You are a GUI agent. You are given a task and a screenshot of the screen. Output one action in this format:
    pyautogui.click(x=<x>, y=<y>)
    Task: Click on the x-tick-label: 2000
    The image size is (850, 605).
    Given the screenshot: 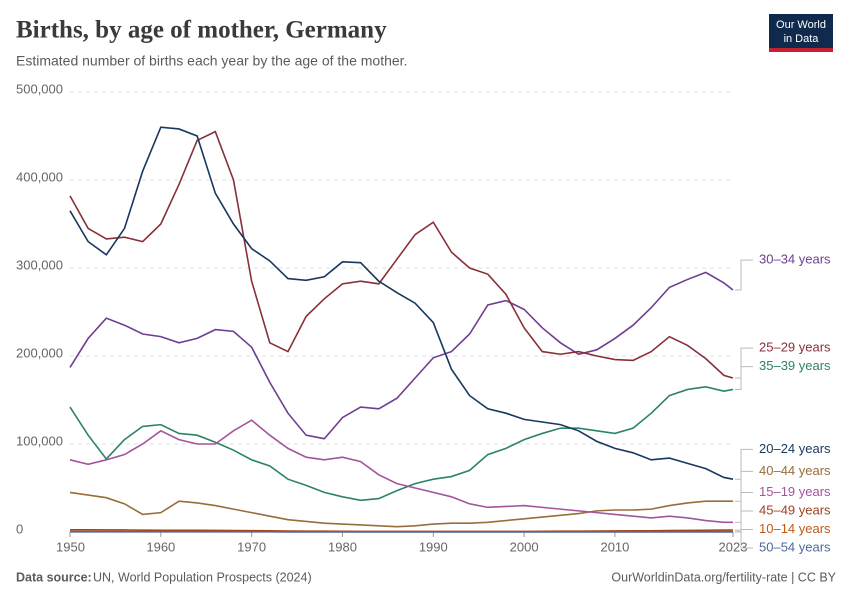 What is the action you would take?
    pyautogui.click(x=524, y=546)
    